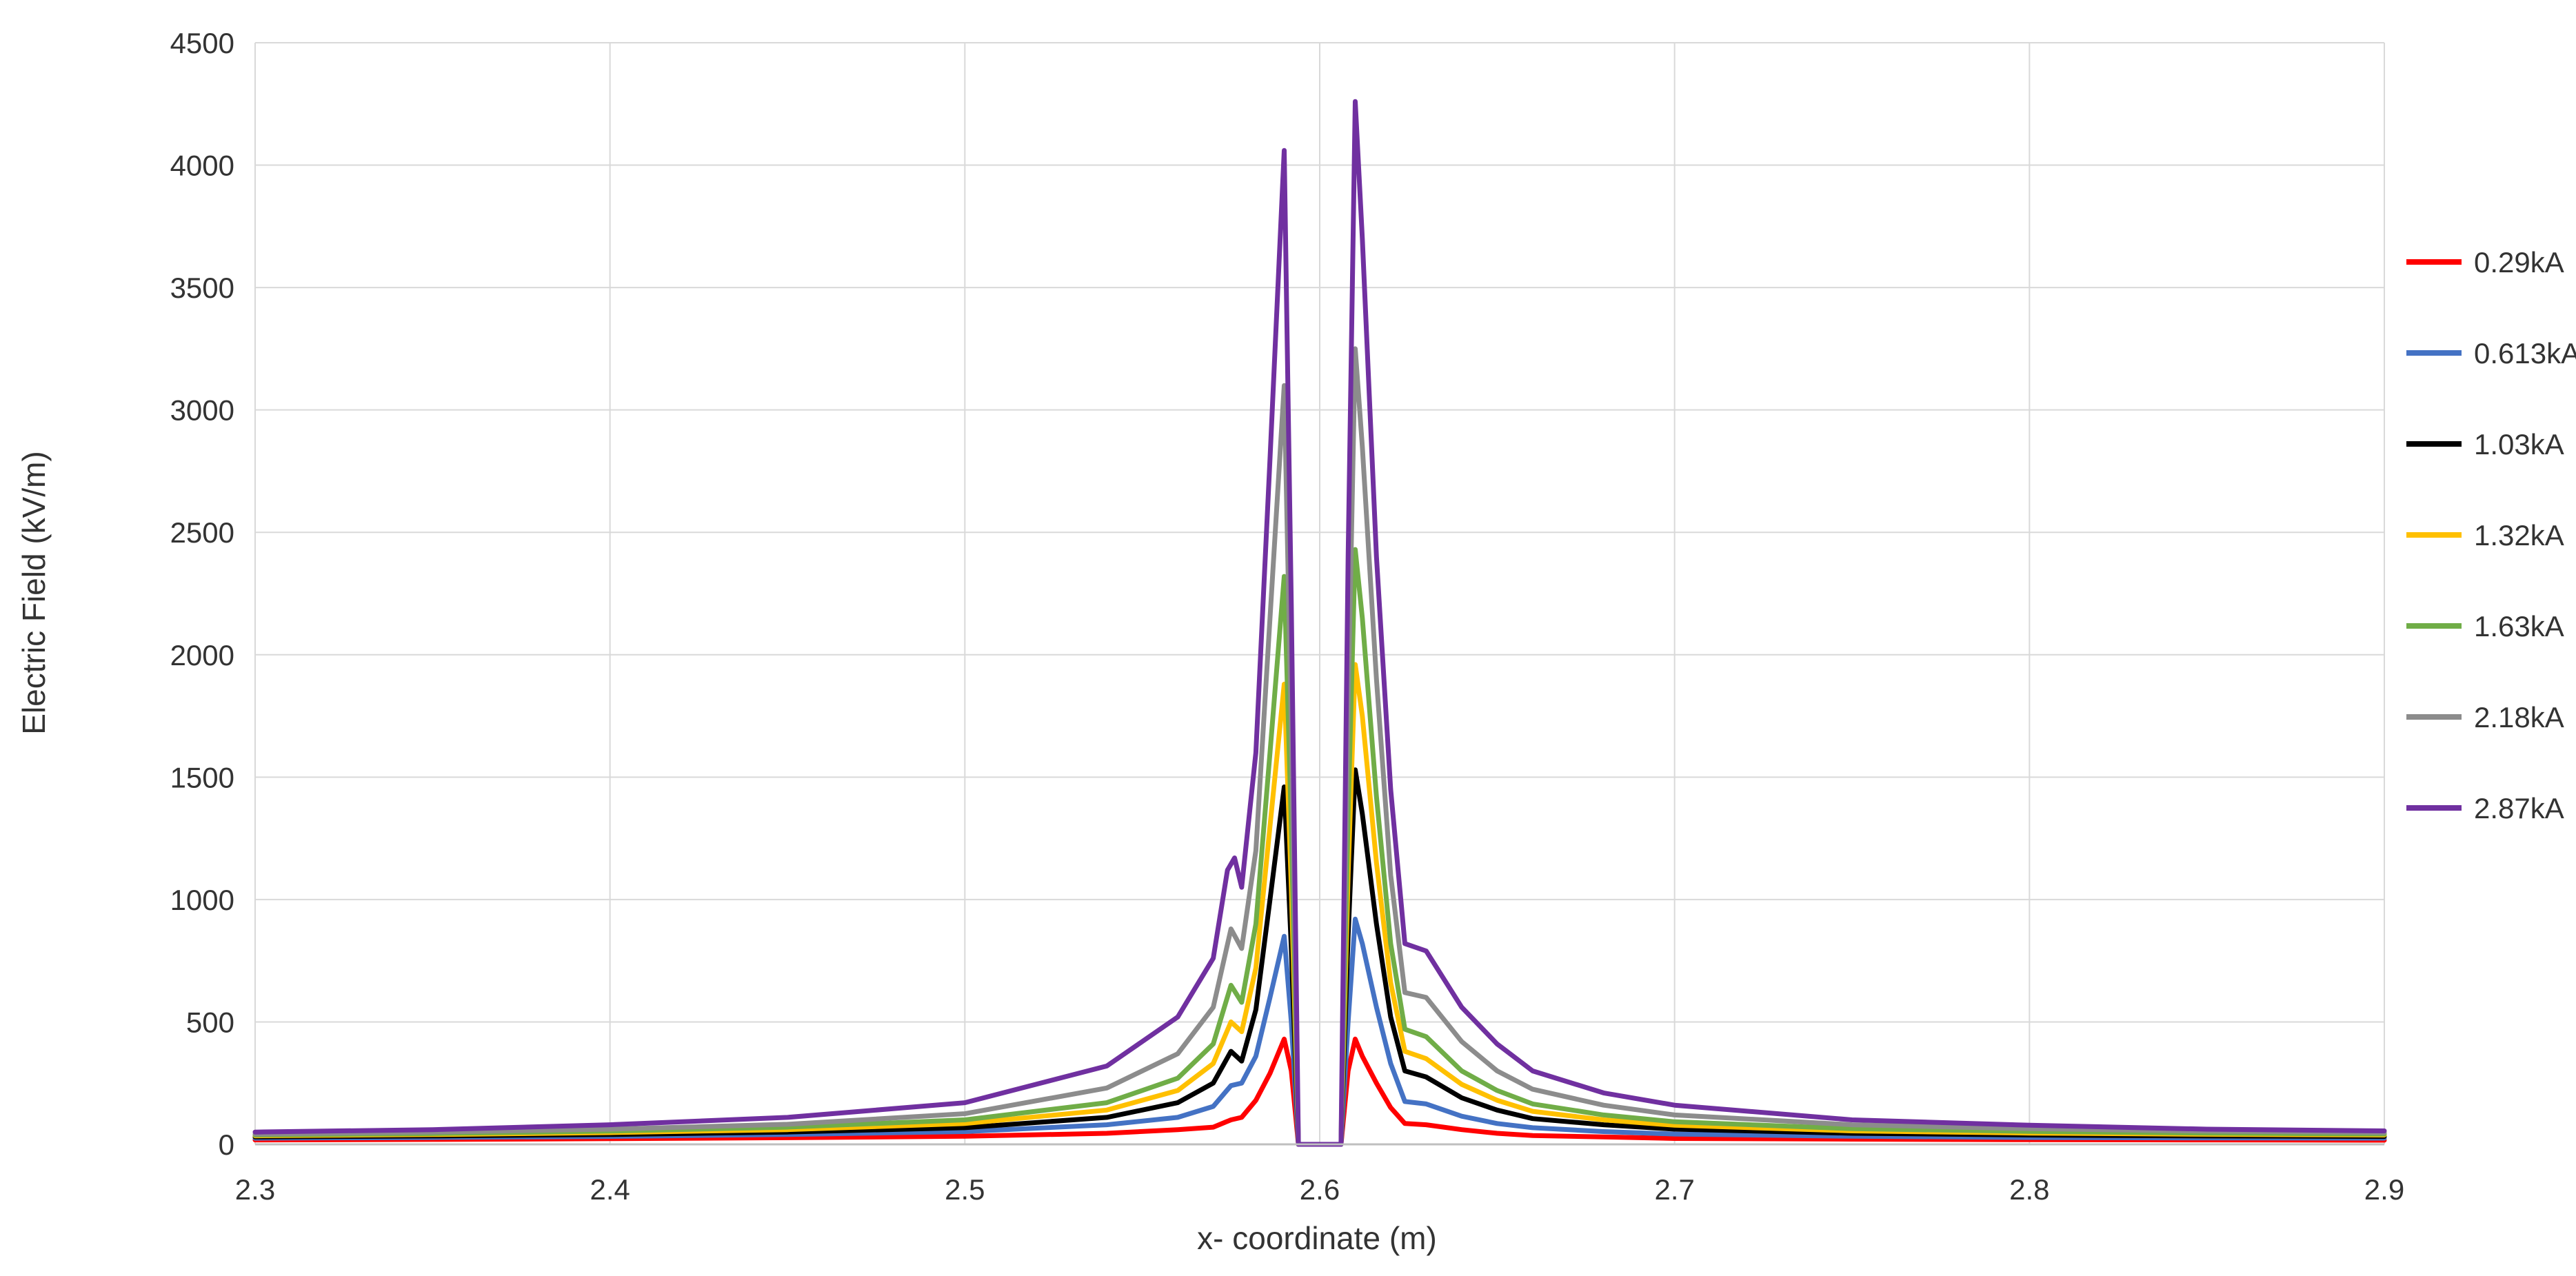  Describe the element at coordinates (2519, 808) in the screenshot. I see `legend-label: 2.87kA` at that location.